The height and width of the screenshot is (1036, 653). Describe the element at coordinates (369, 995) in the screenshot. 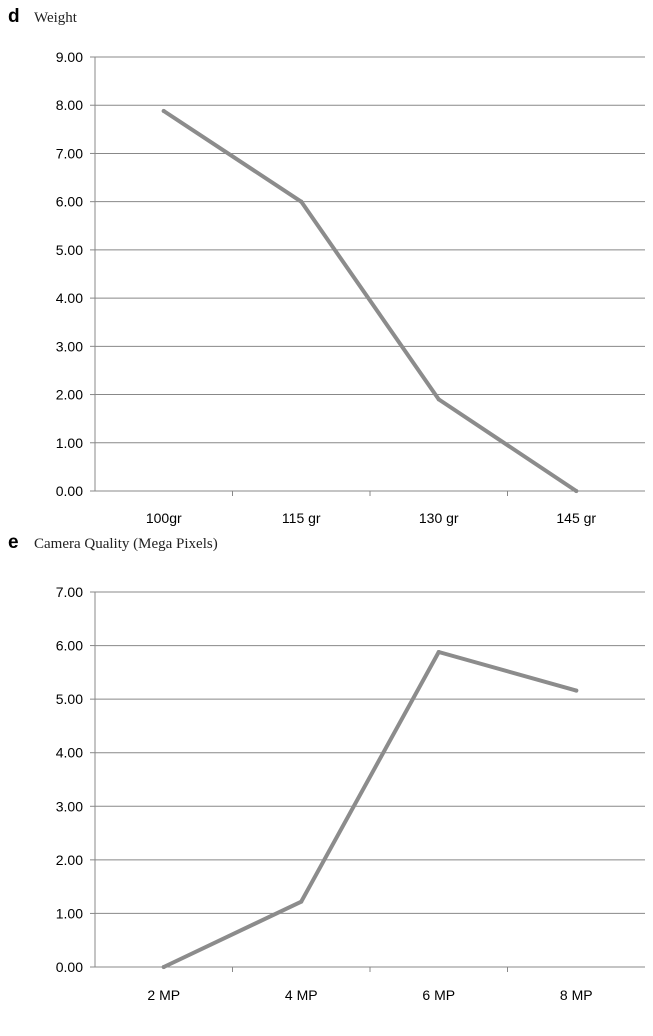

I see `x-tick-labels-e: 2 MP 4 MP 6 MP 8 MP` at that location.